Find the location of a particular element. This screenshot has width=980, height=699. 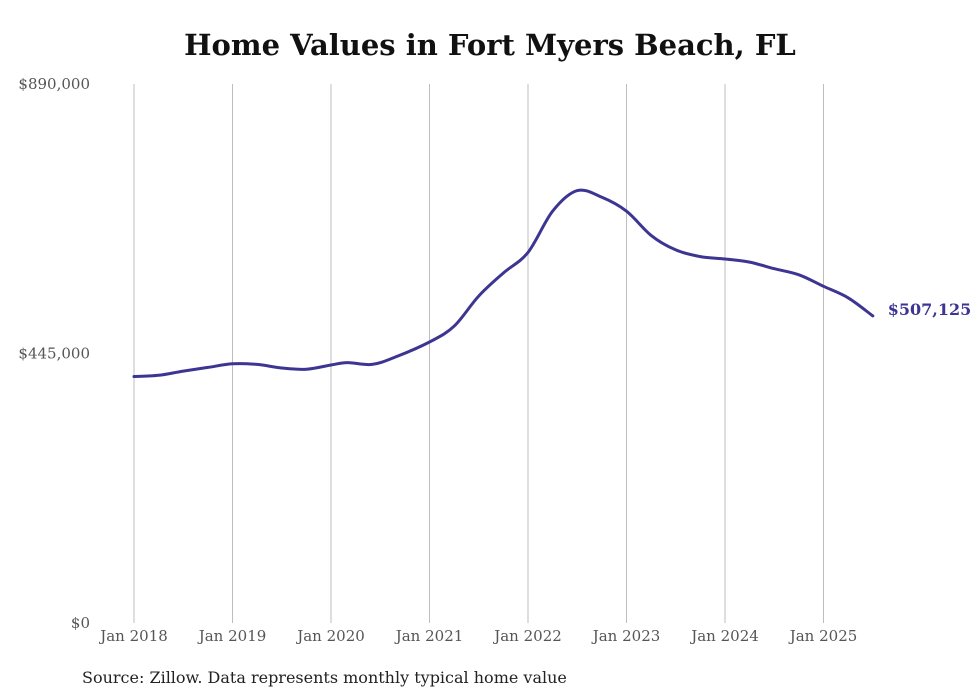

x-tick-label: Jan 2025 is located at coordinates (823, 636).